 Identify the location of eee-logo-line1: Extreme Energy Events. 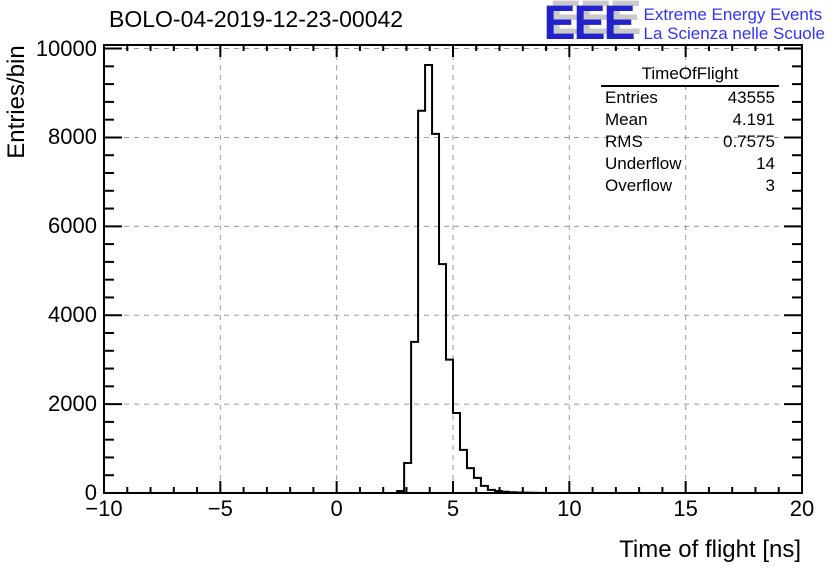
(733, 14).